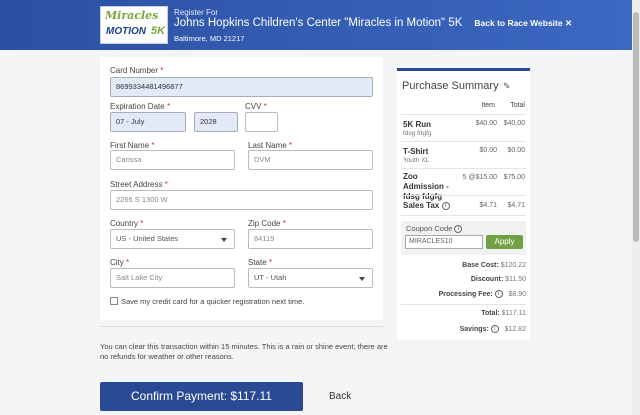  Describe the element at coordinates (523, 22) in the screenshot. I see `back-to-race-website-link: Back to Race Website ✕` at that location.